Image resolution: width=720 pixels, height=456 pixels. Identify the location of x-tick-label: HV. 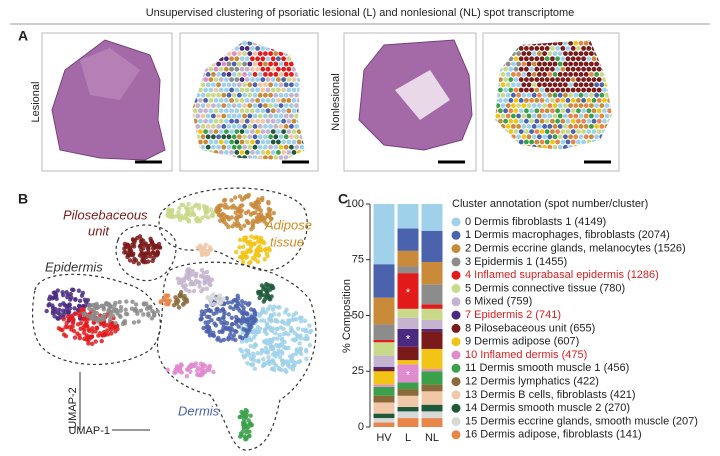
(384, 438).